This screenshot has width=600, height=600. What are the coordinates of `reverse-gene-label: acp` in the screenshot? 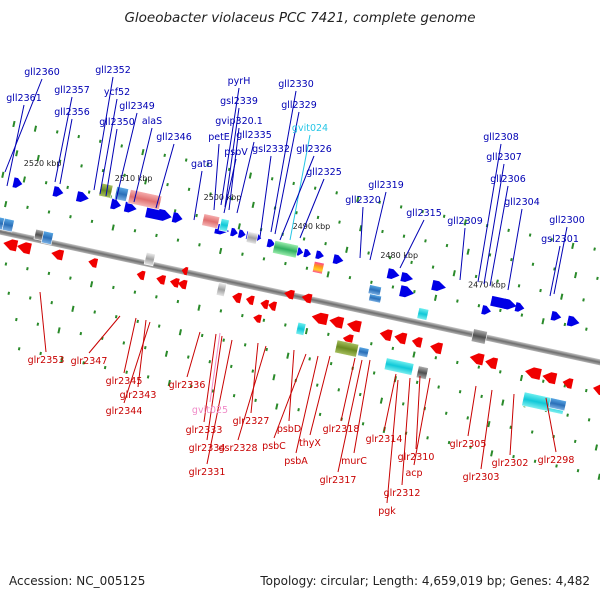 It's located at (413, 473).